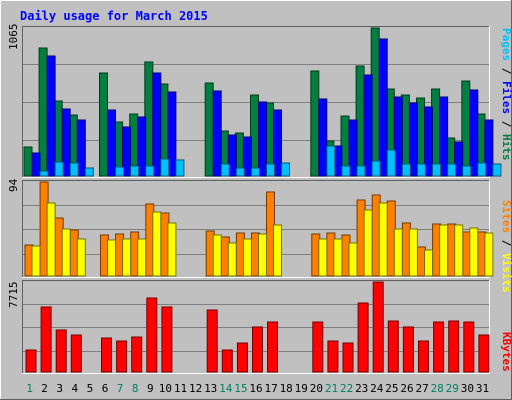  I want to click on x-tick-label-day-21: 21, so click(331, 388).